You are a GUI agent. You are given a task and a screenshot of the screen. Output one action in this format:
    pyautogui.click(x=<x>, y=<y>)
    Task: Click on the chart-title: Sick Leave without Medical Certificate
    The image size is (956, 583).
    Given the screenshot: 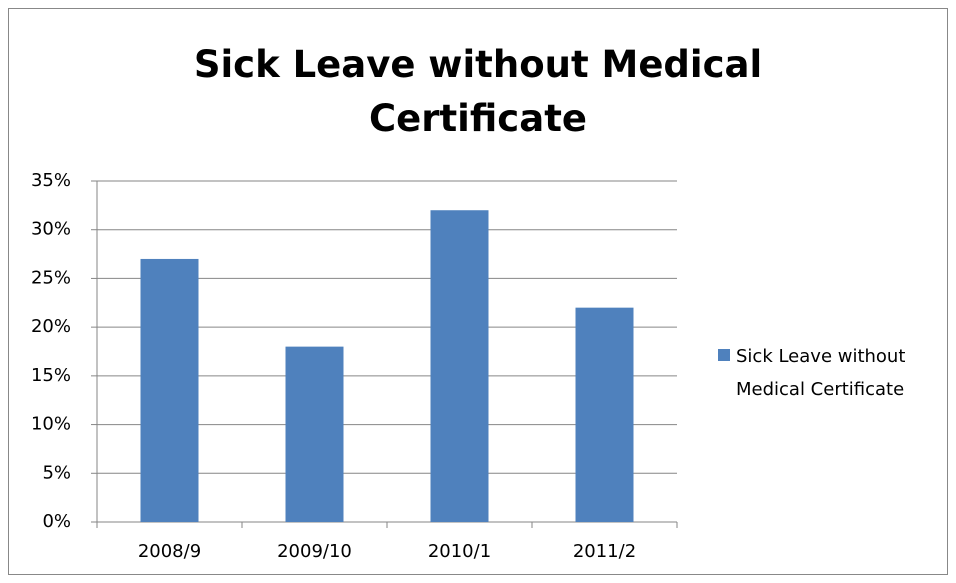 What is the action you would take?
    pyautogui.click(x=478, y=91)
    